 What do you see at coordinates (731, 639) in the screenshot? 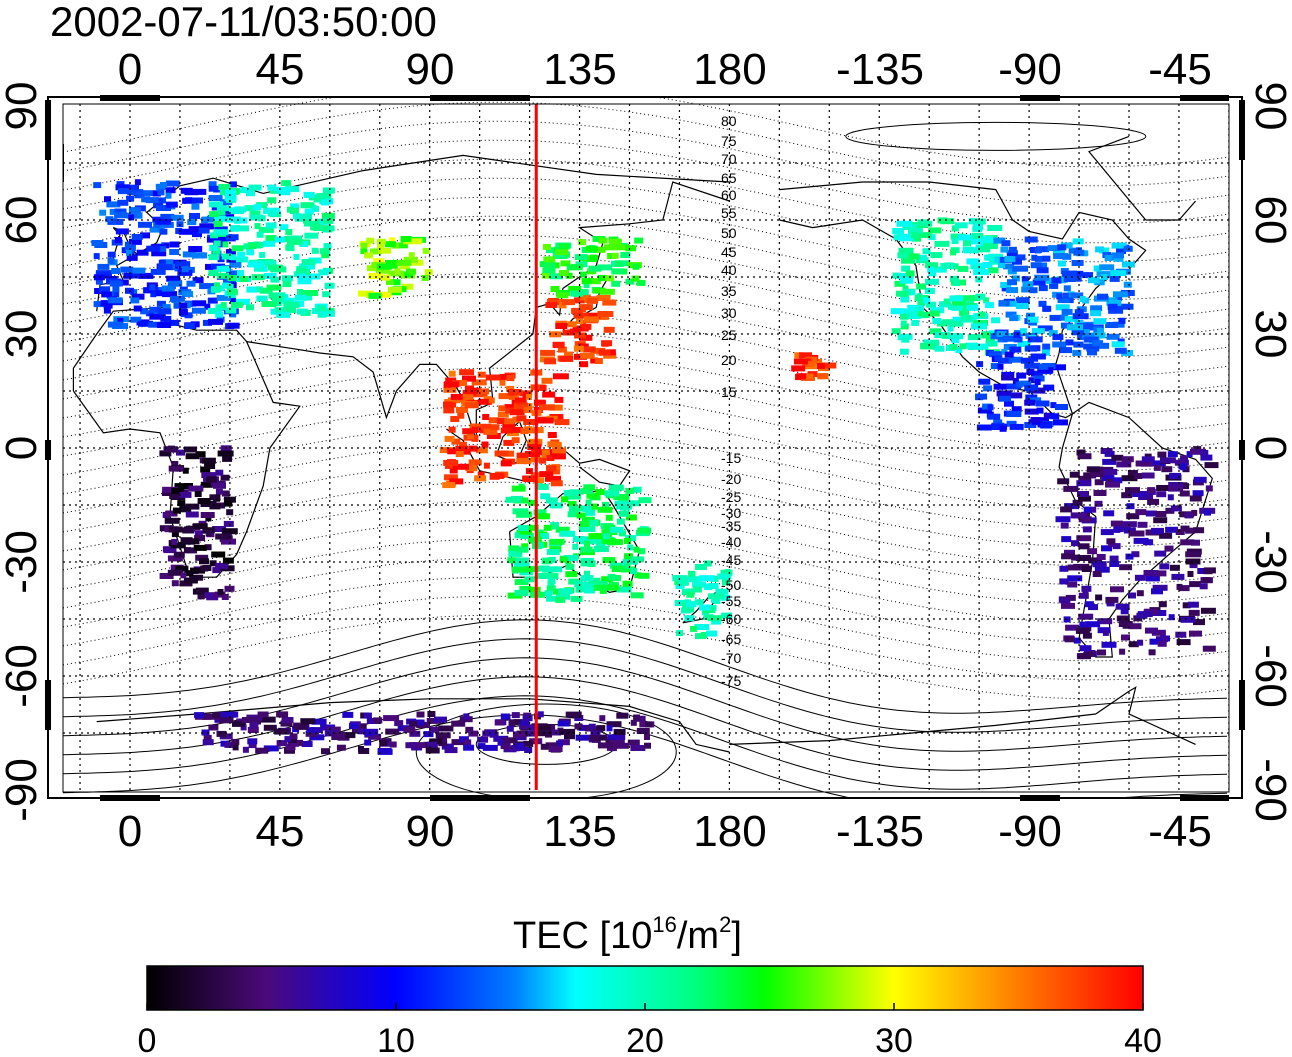
I see `contour-label: -65` at bounding box center [731, 639].